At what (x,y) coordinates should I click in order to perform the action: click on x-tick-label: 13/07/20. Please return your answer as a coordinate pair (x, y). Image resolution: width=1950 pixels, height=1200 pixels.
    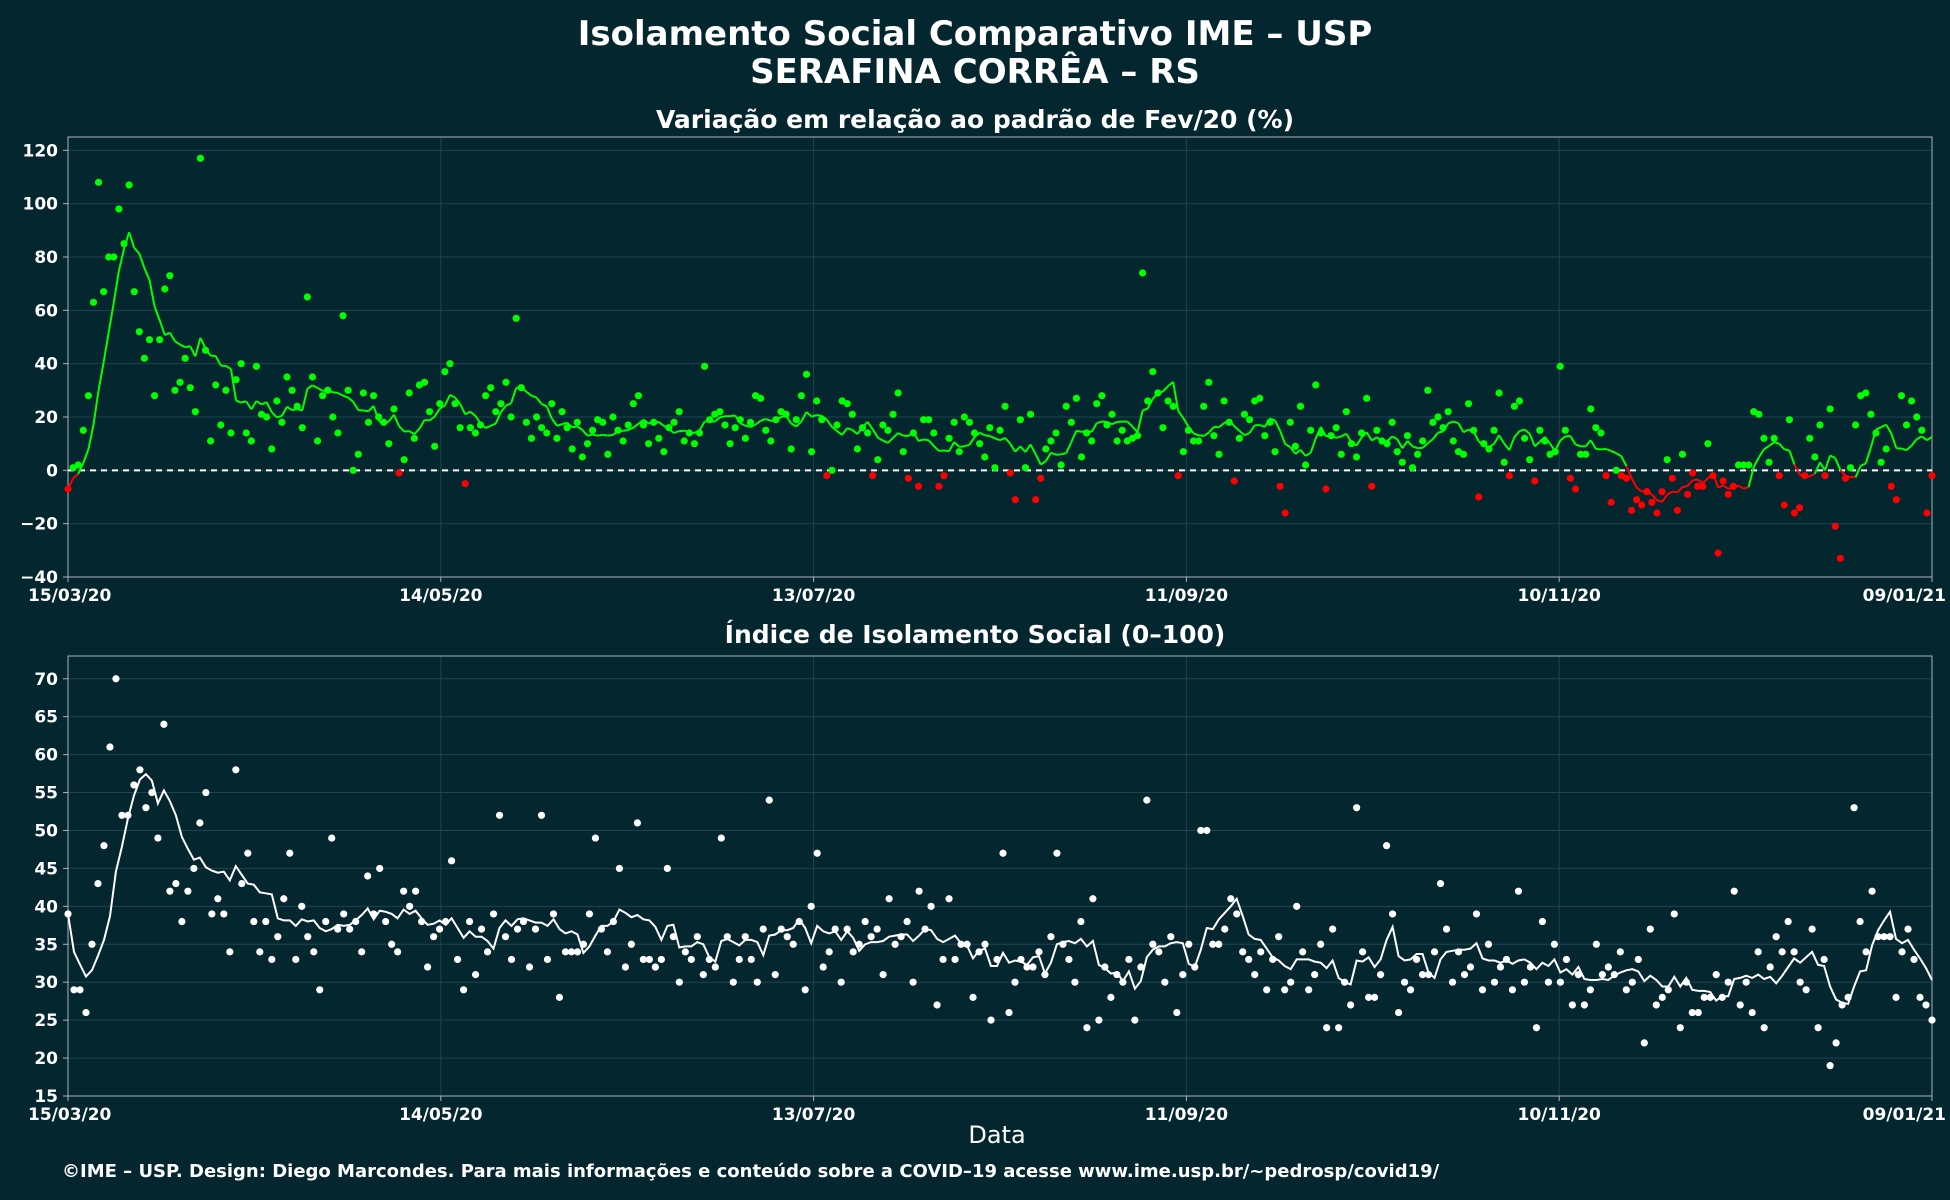
    Looking at the image, I should click on (814, 1115).